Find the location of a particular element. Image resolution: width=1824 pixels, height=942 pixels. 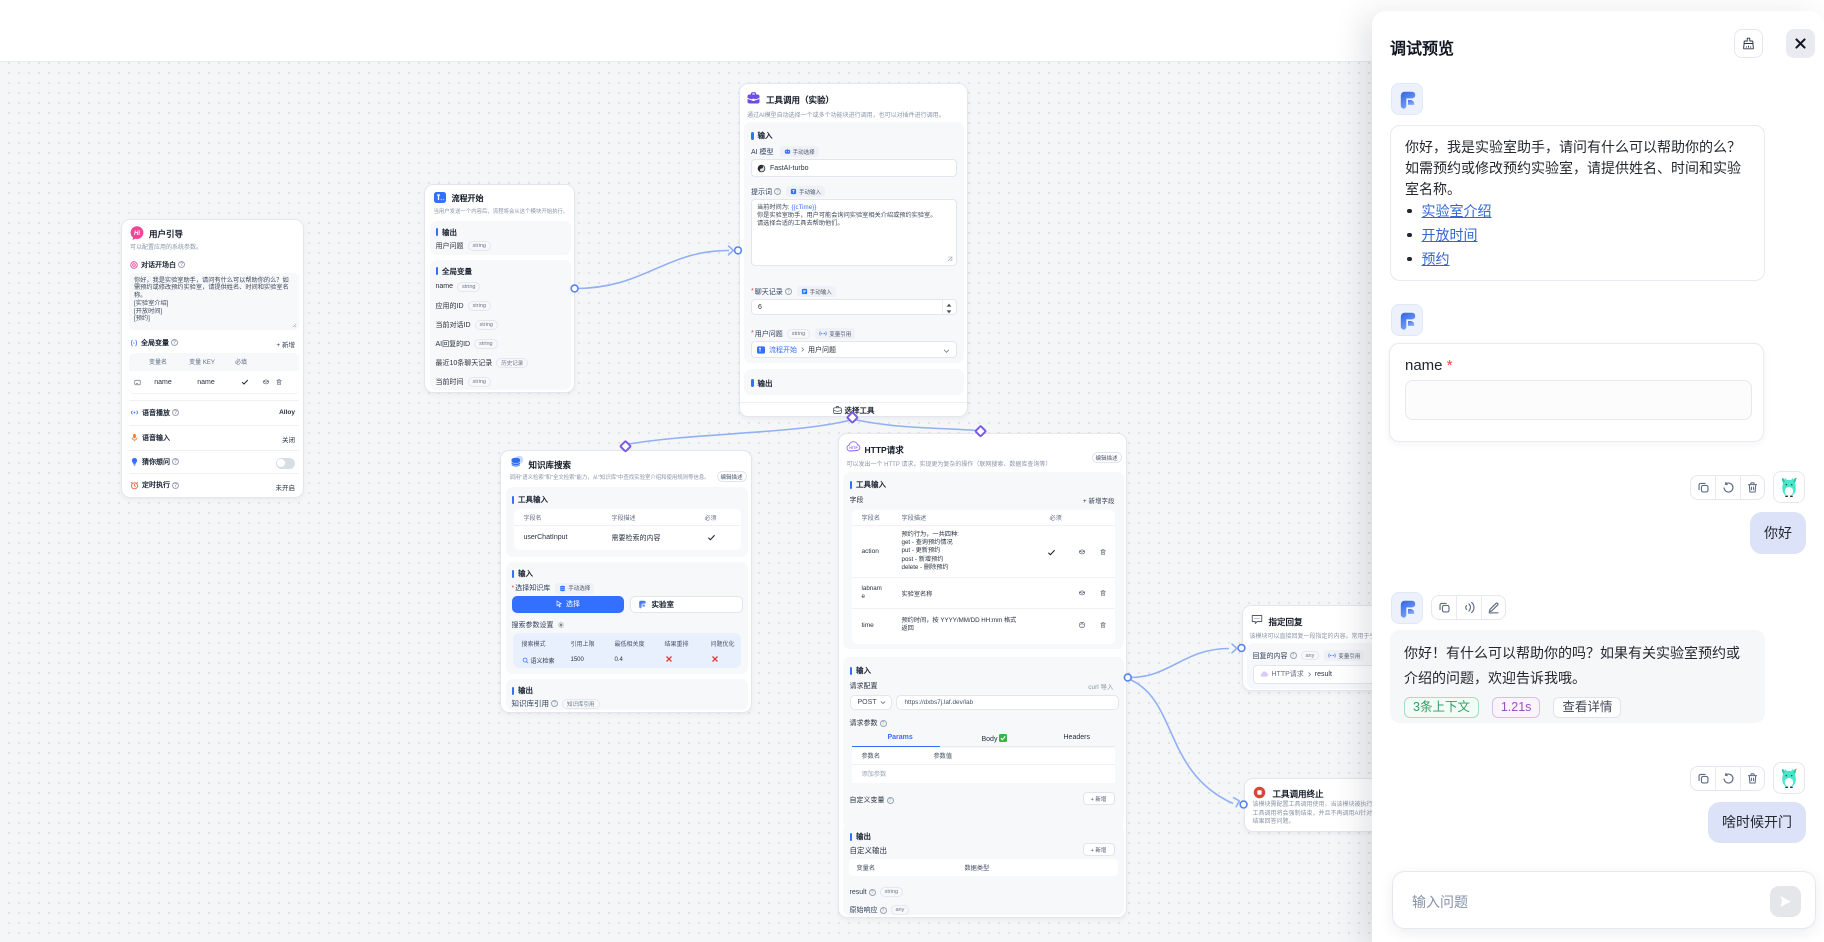

svg-text: HTTP is located at coordinates (853, 448).